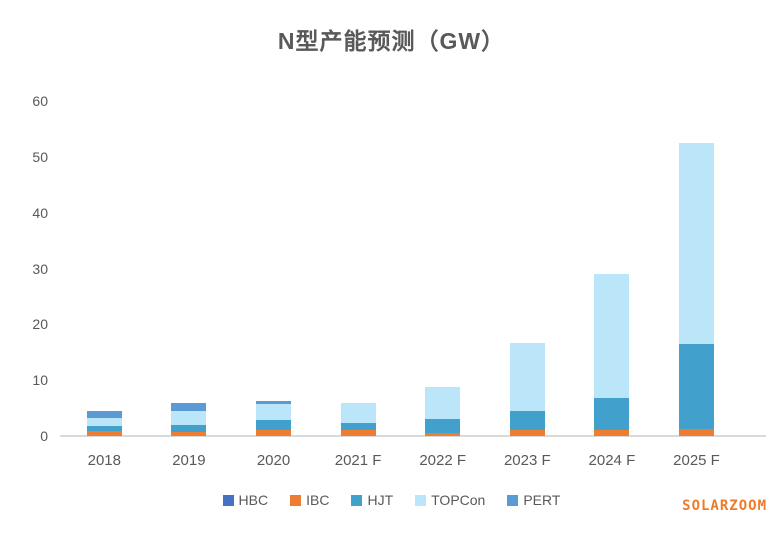 The width and height of the screenshot is (783, 546). What do you see at coordinates (104, 422) in the screenshot?
I see `bar-segment-TOPCon-2018` at bounding box center [104, 422].